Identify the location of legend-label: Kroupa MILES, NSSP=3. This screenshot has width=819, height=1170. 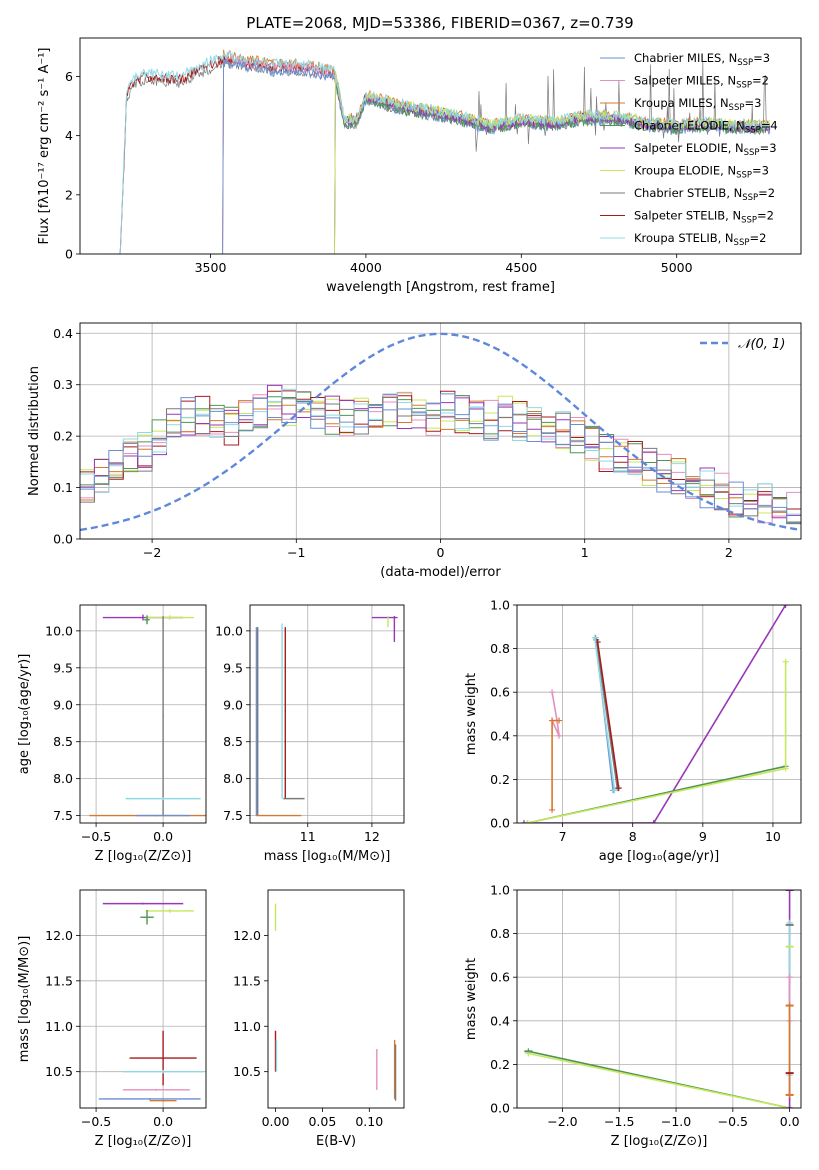
(697, 104).